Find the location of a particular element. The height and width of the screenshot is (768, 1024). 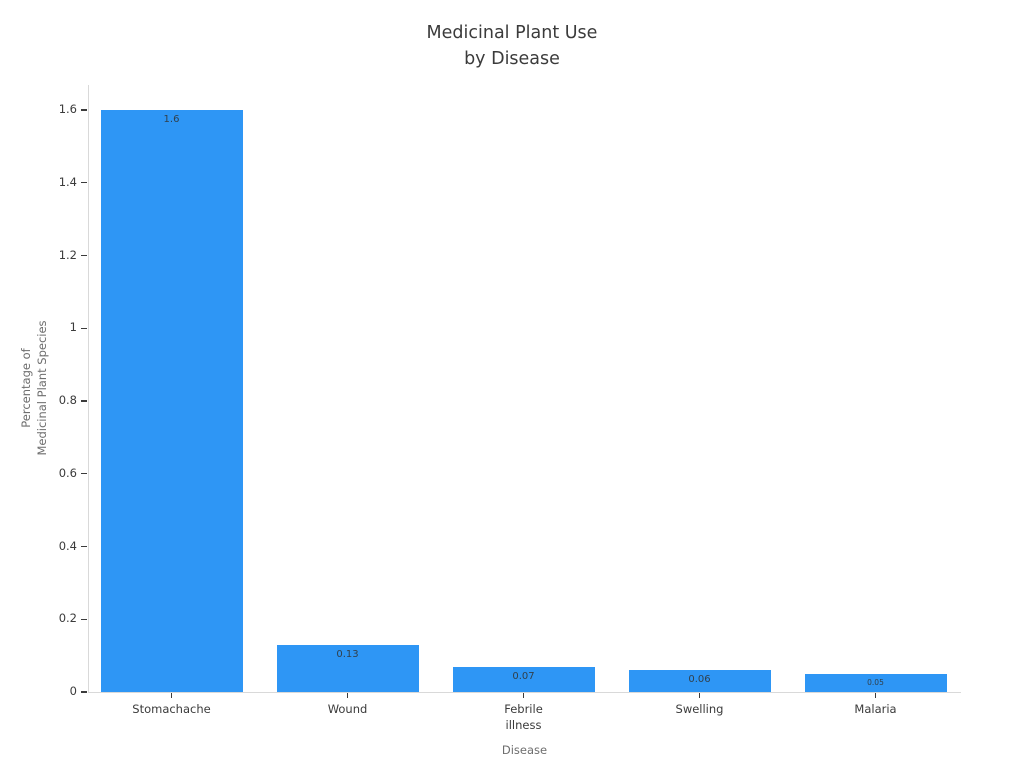

bar-value-label: 0.05 is located at coordinates (875, 682).